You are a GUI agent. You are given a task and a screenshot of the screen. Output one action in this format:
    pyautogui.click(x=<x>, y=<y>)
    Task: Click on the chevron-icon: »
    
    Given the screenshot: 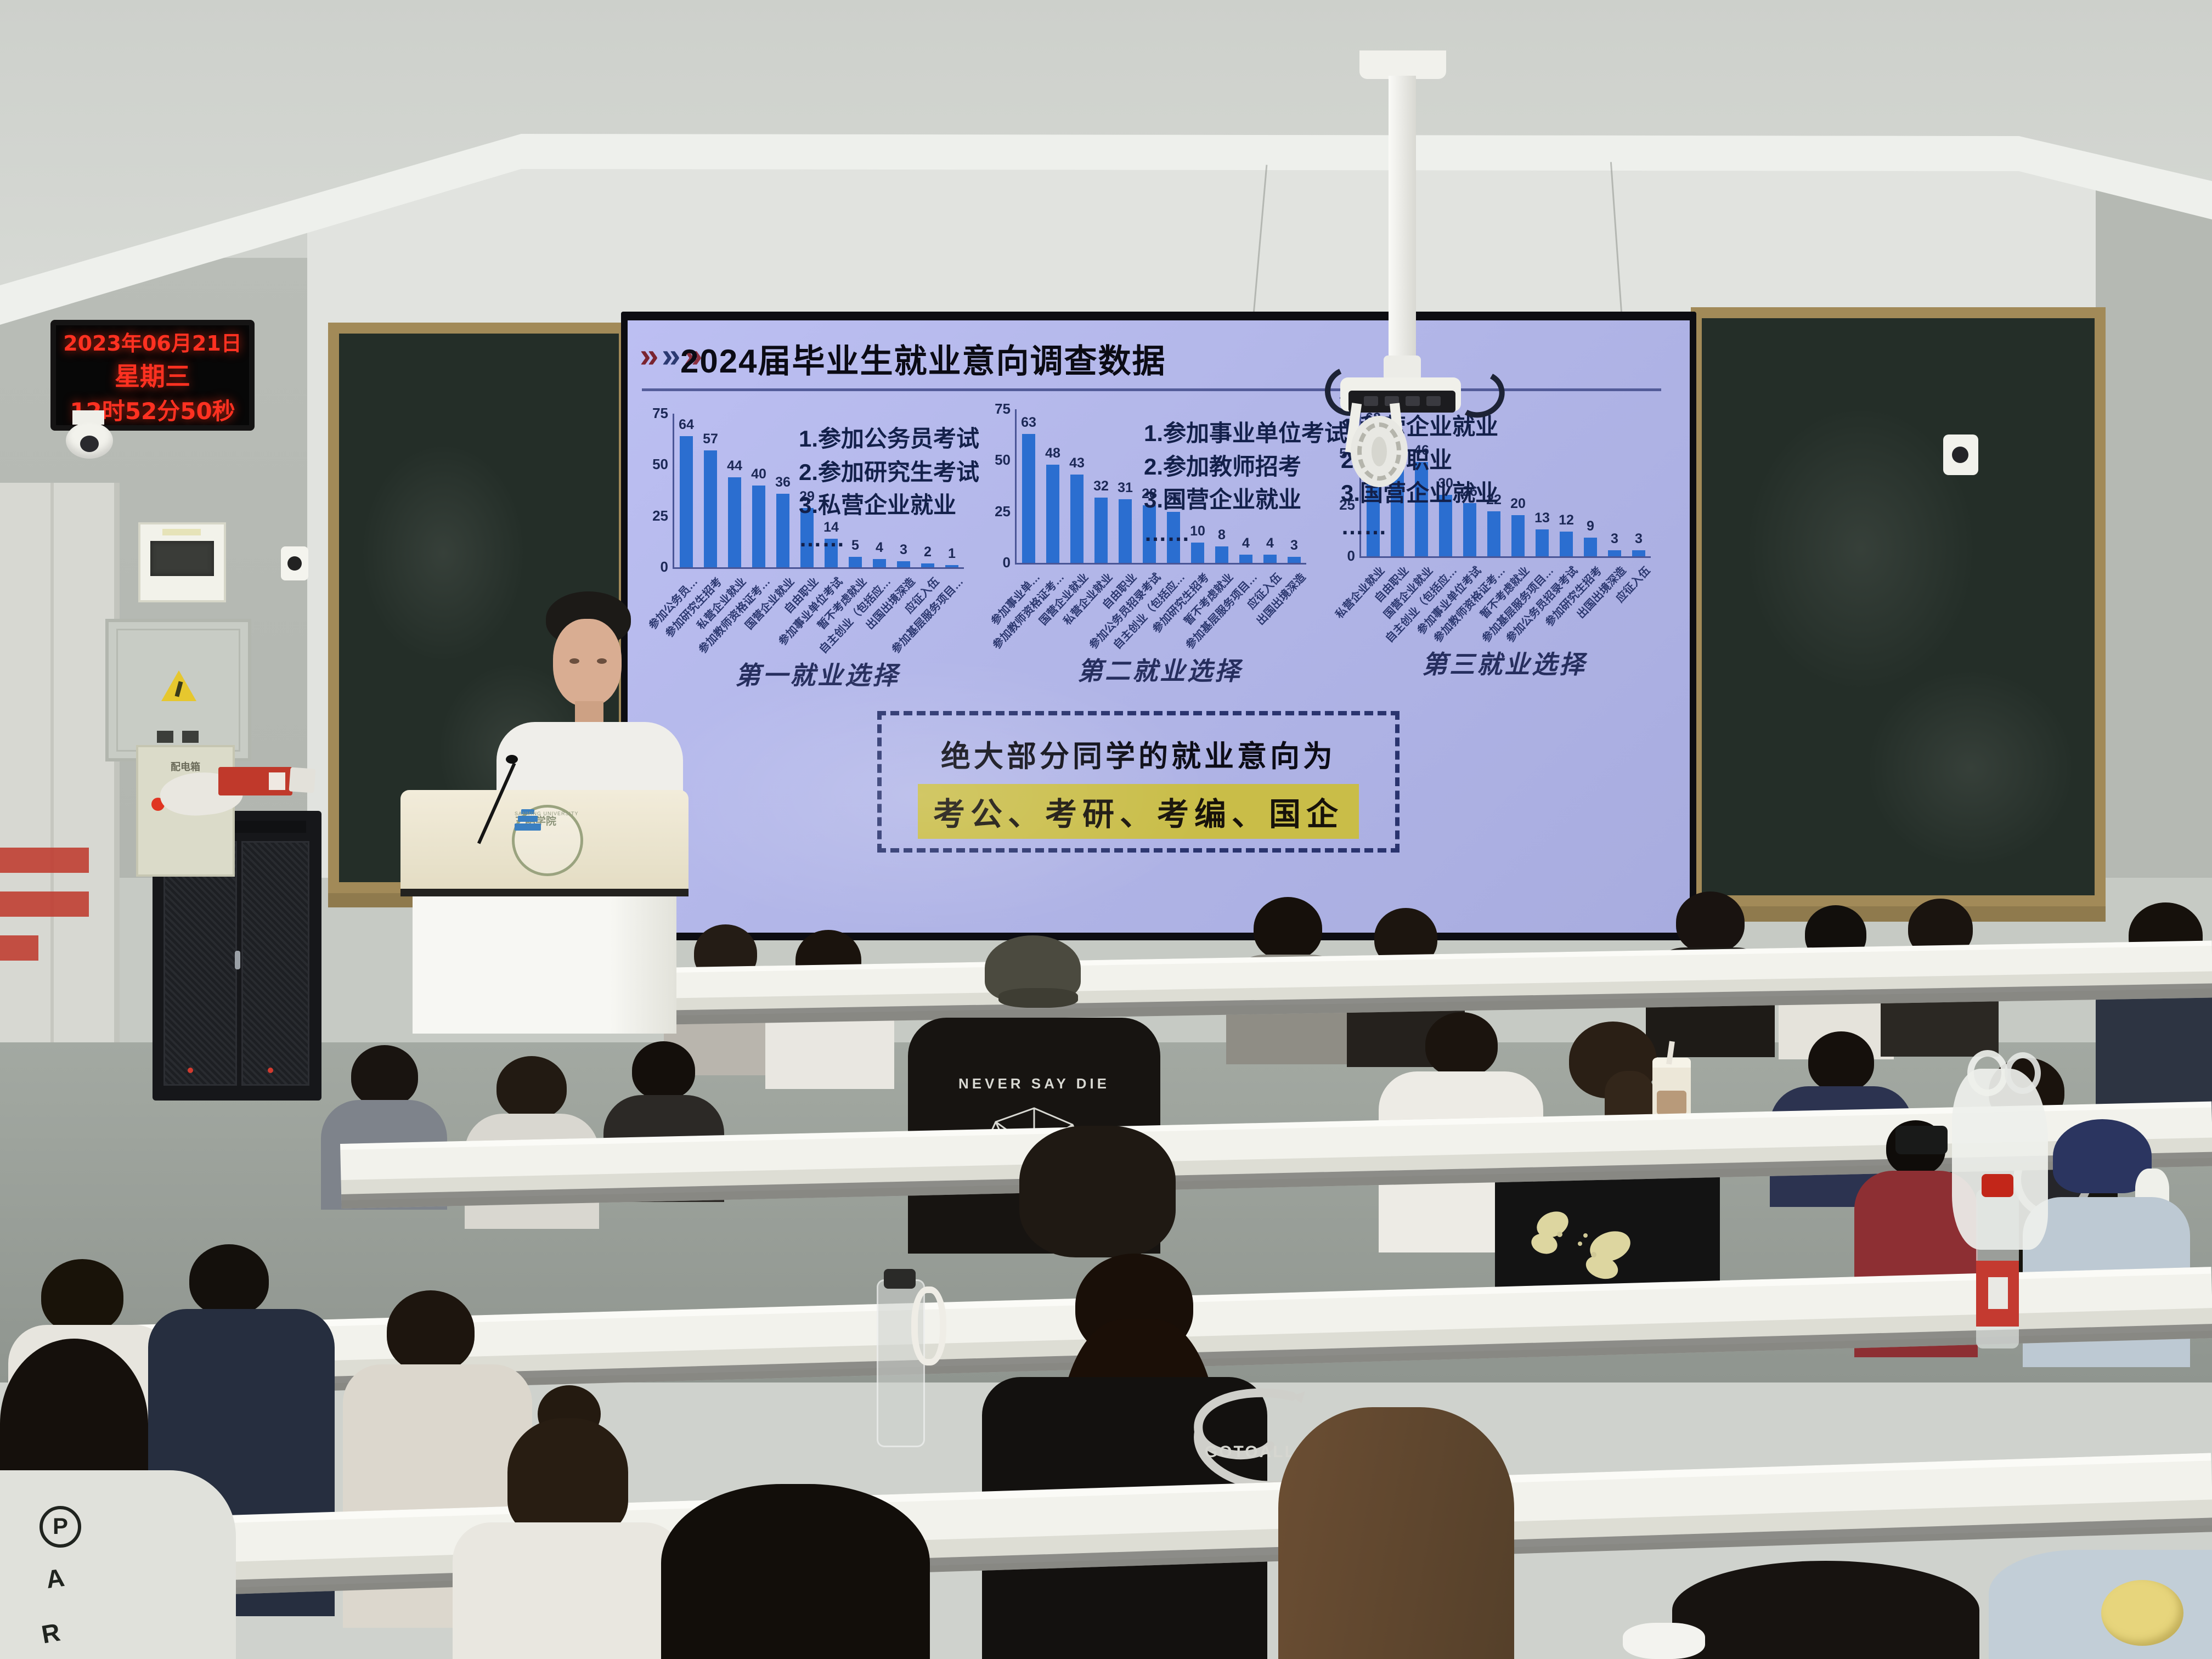 What is the action you would take?
    pyautogui.click(x=649, y=356)
    